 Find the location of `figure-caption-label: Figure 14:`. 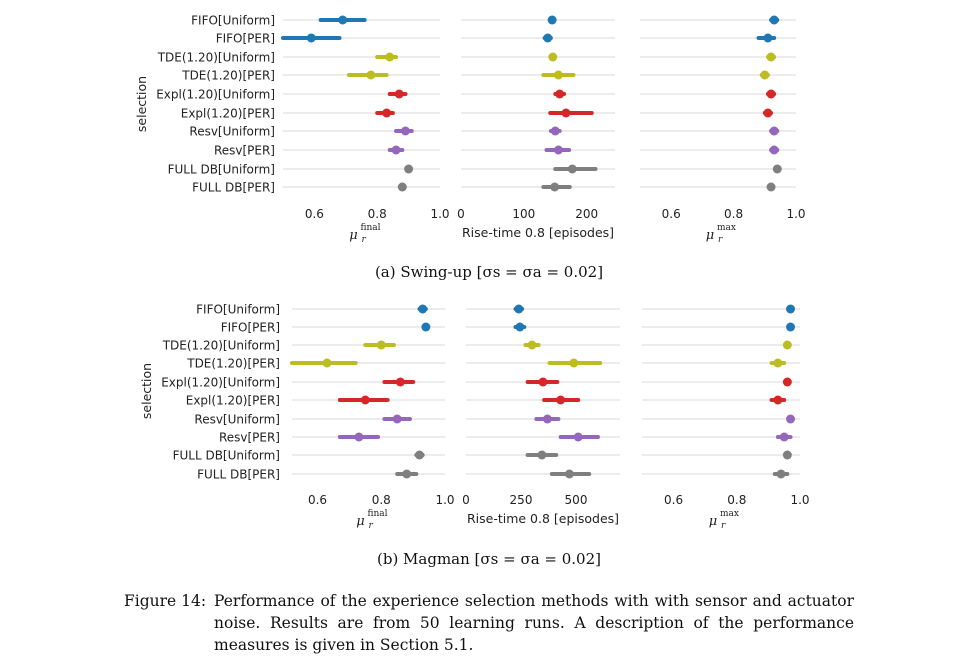

figure-caption-label: Figure 14: is located at coordinates (165, 601).